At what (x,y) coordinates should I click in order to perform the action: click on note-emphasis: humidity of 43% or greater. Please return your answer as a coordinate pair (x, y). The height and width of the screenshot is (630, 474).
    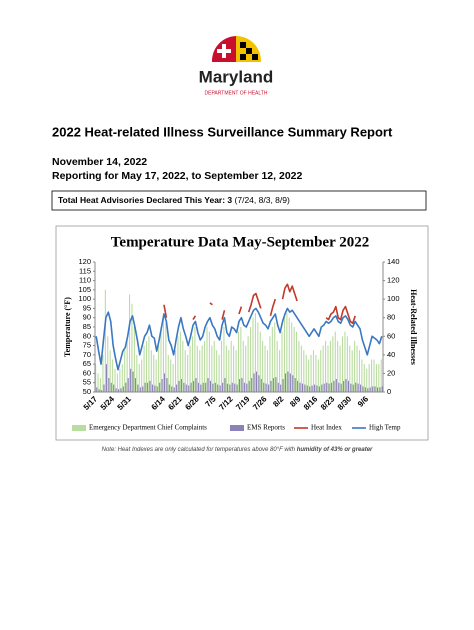
    Looking at the image, I should click on (335, 450).